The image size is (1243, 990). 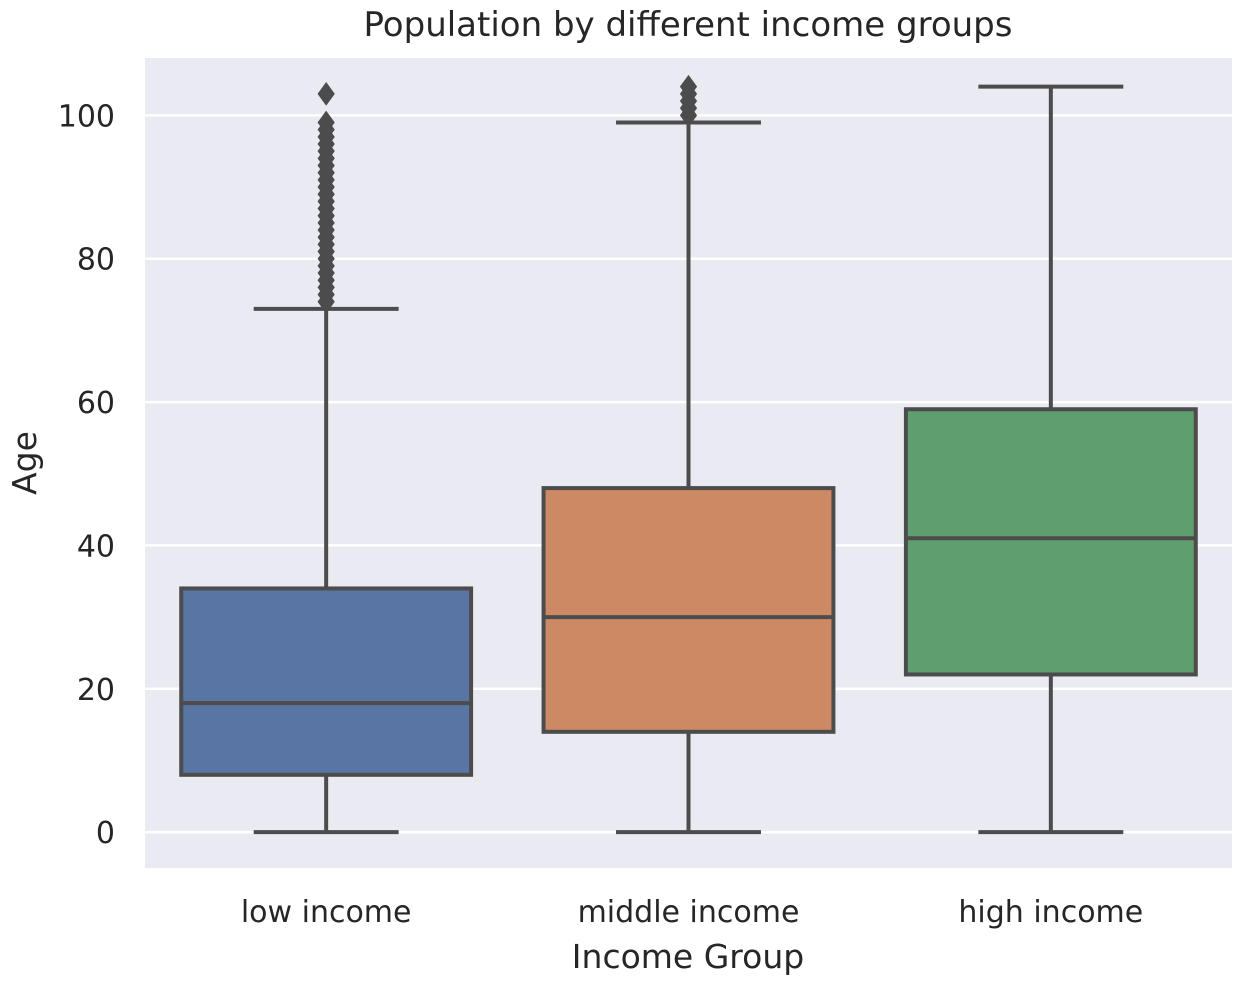 I want to click on chart-title: Population by different income groups, so click(x=688, y=25).